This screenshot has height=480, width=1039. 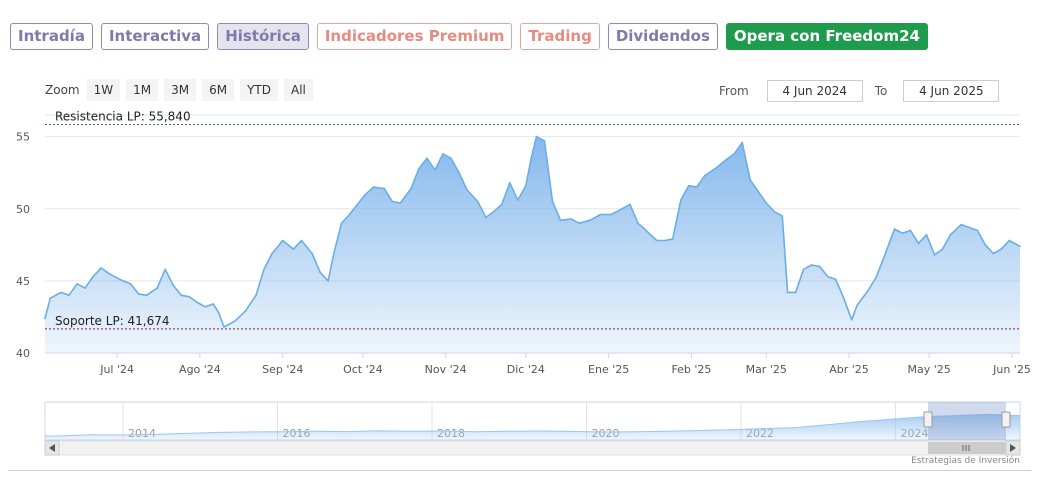 I want to click on footer-divider, so click(x=519, y=470).